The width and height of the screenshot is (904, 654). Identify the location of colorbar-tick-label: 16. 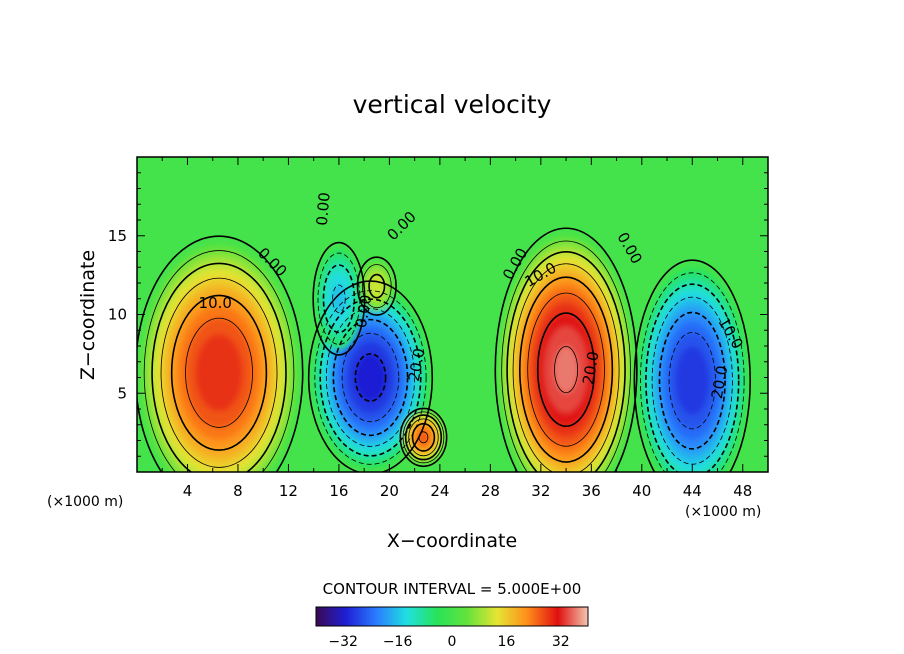
(506, 642).